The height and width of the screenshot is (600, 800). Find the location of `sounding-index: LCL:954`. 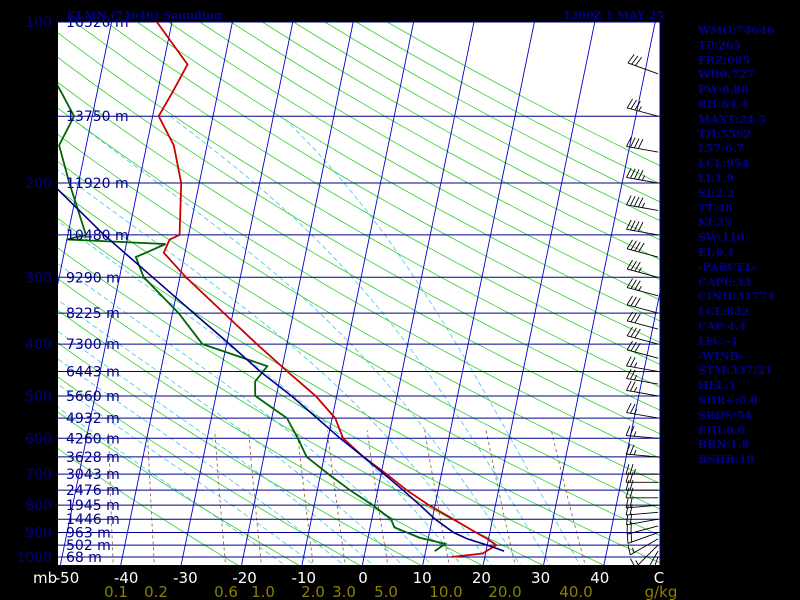

sounding-index: LCL:954 is located at coordinates (724, 164).